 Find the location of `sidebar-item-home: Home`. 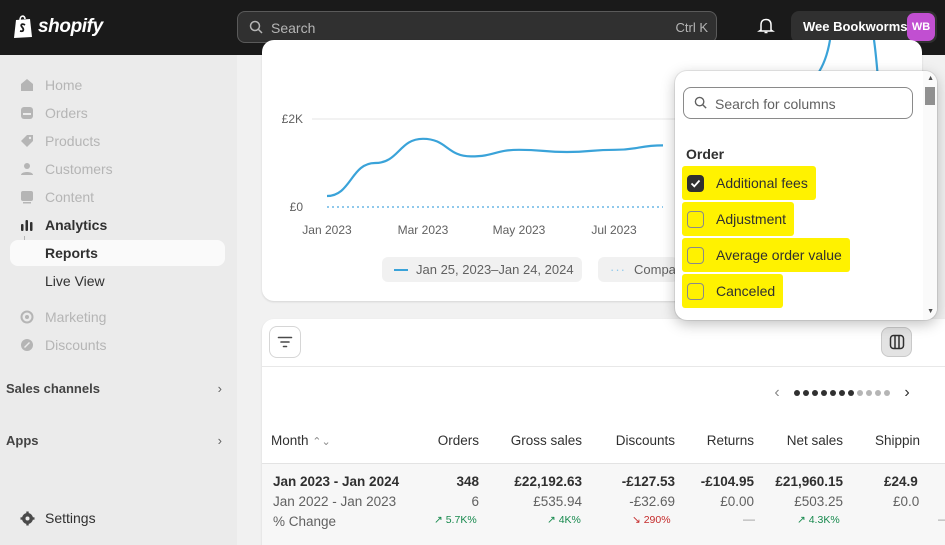

sidebar-item-home: Home is located at coordinates (117, 85).